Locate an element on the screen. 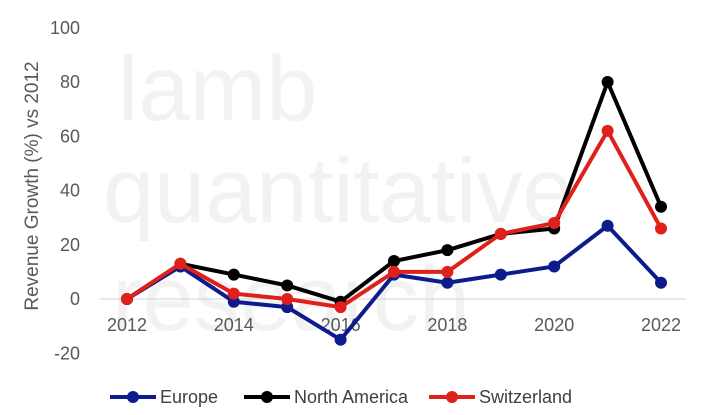 This screenshot has height=415, width=702. legend-label: North America is located at coordinates (351, 397).